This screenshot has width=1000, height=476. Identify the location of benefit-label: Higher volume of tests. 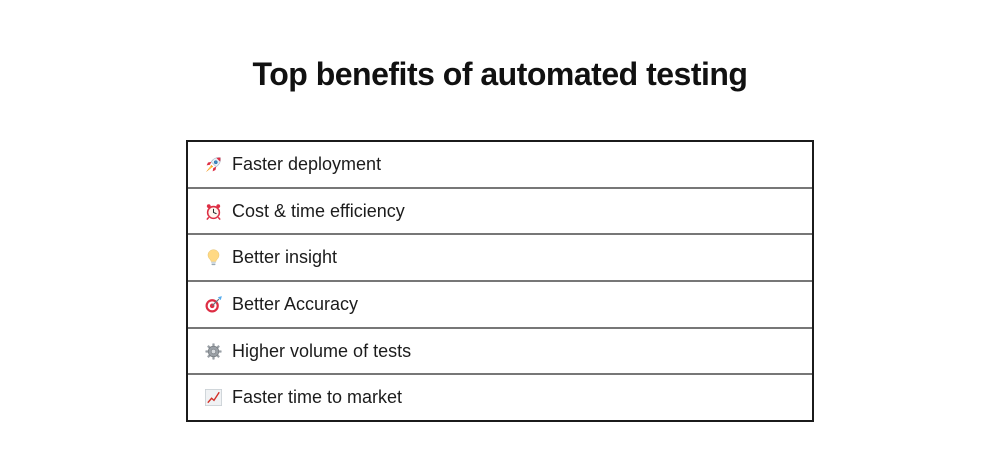
(322, 350).